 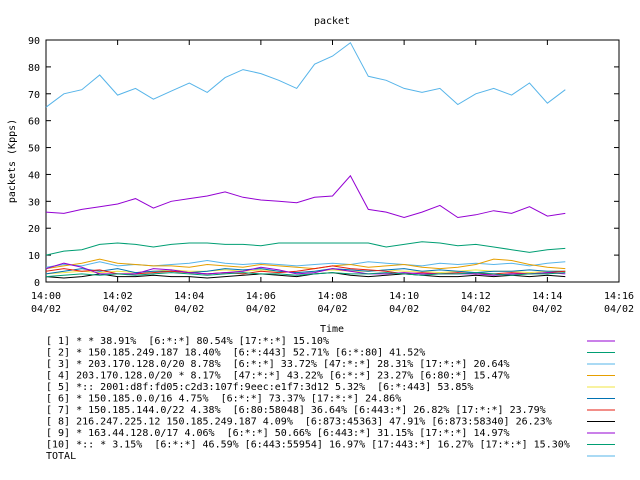 I want to click on x-tick-label-time: 14:02, so click(x=118, y=296).